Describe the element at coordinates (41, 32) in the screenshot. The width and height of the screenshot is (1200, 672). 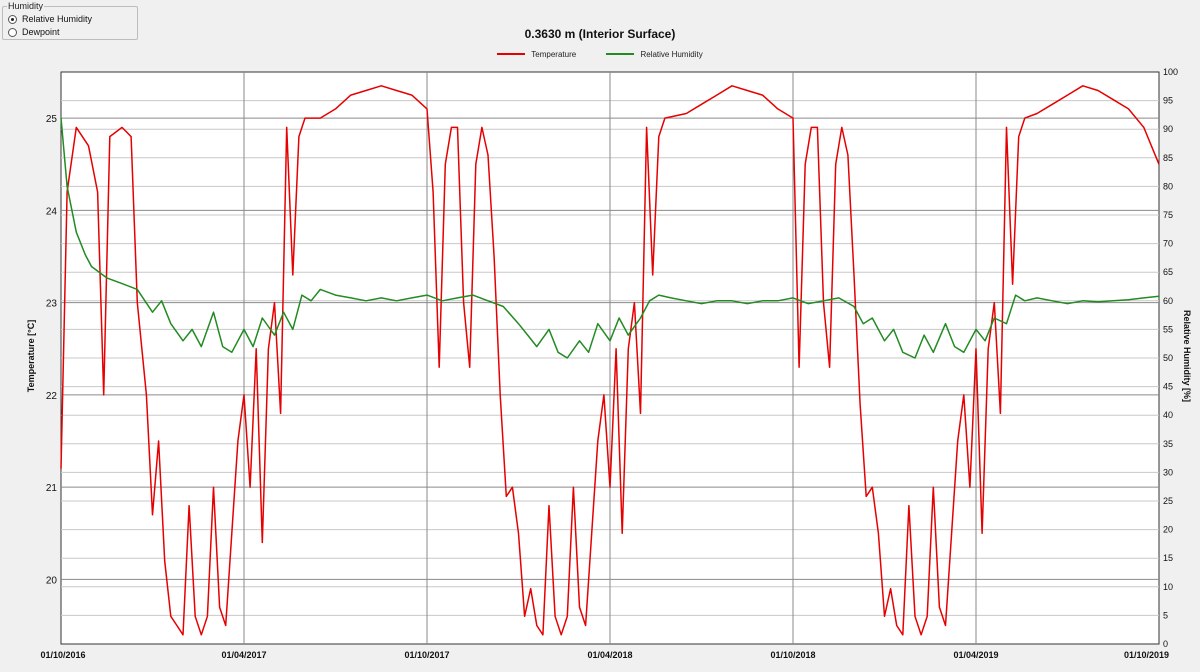
I see `dewpoint-label: Dewpoint` at that location.